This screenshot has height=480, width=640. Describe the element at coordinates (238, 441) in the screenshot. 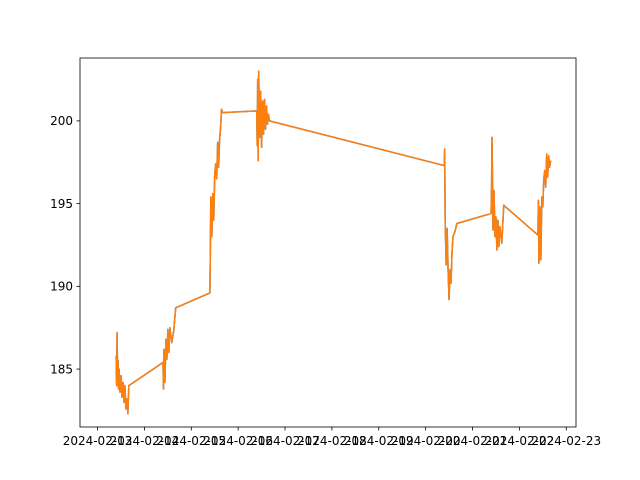

I see `x-tick-label: 2024-02-16` at that location.